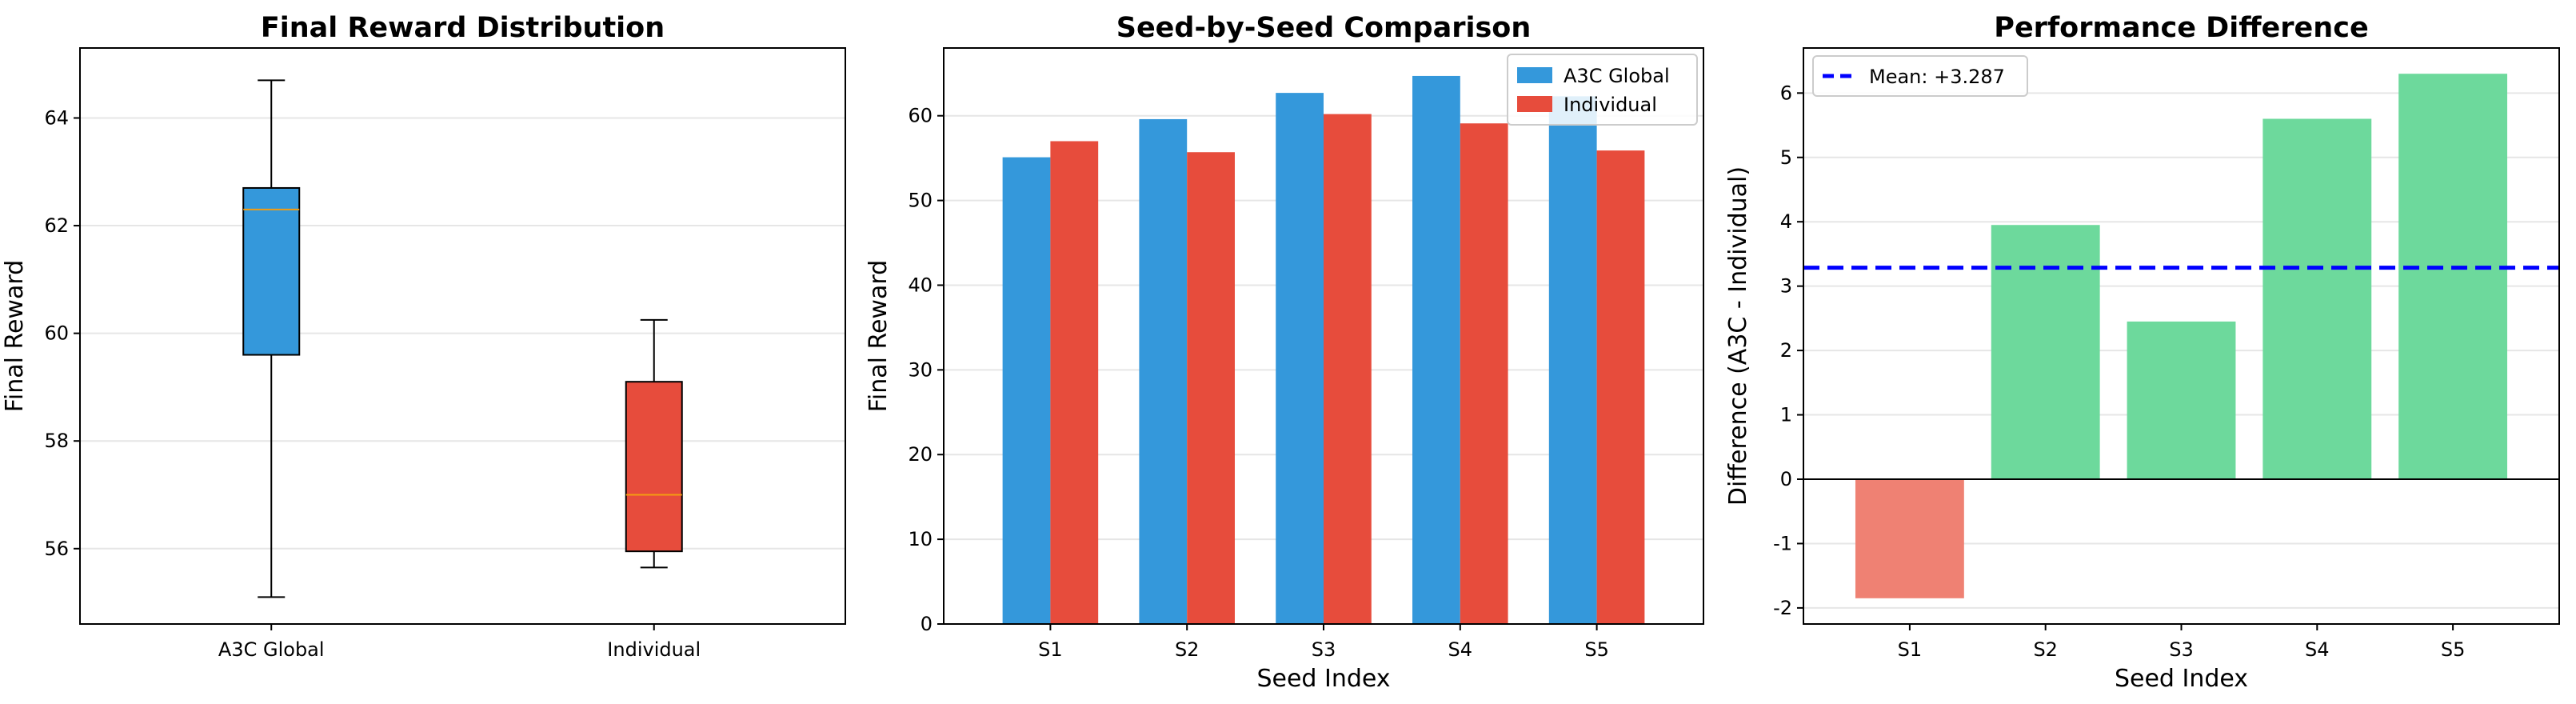 The height and width of the screenshot is (704, 2576). I want to click on y-tick-label: 56, so click(57, 549).